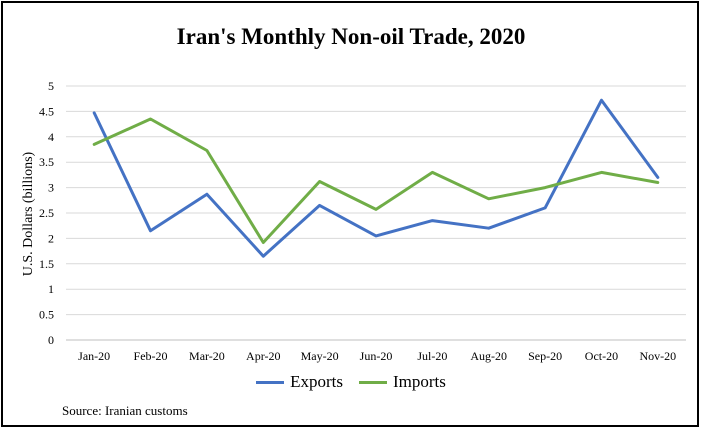 This screenshot has height=430, width=702. I want to click on legend-swatch-imports, so click(373, 382).